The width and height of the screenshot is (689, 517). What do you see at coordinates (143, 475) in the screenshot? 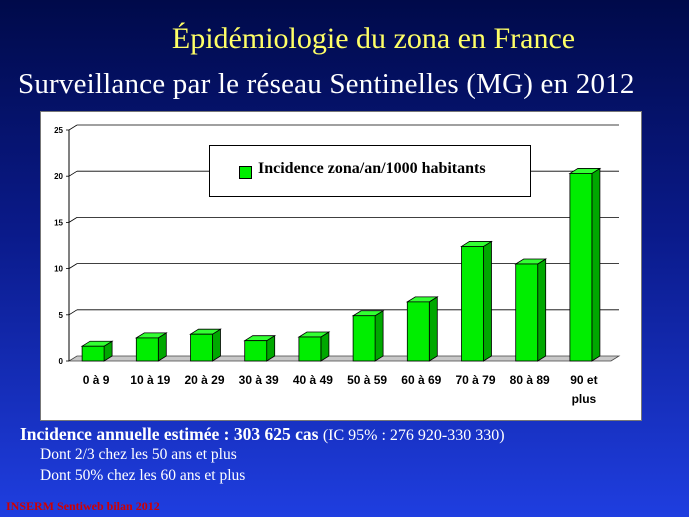
I see `note-over-60: Dont 50% chez les 60 ans et plus` at bounding box center [143, 475].